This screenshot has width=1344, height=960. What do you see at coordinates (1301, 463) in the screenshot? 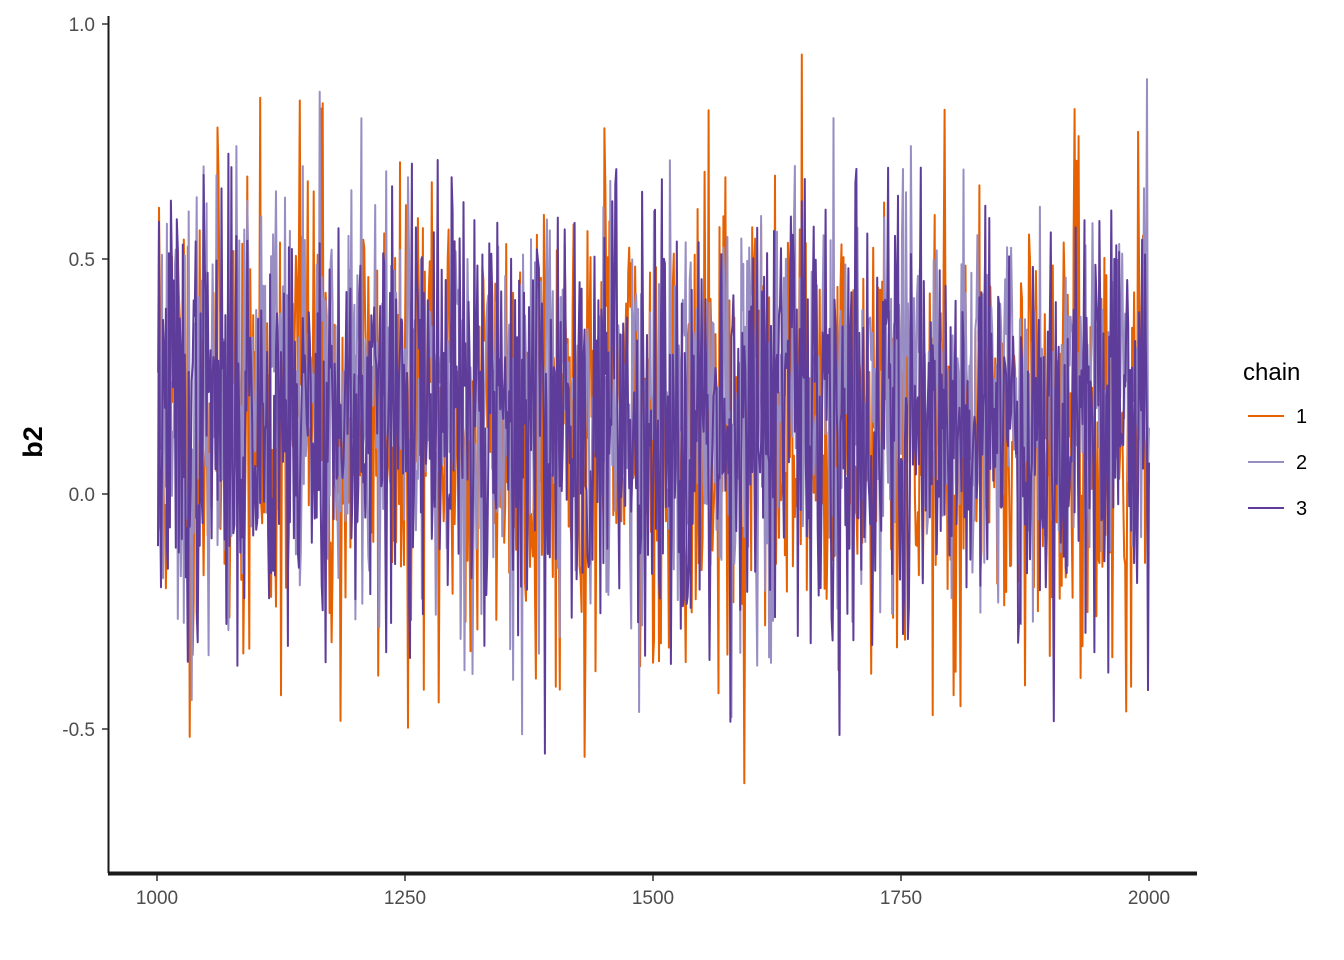
I see `legend-label-chain-2: 2` at bounding box center [1301, 463].